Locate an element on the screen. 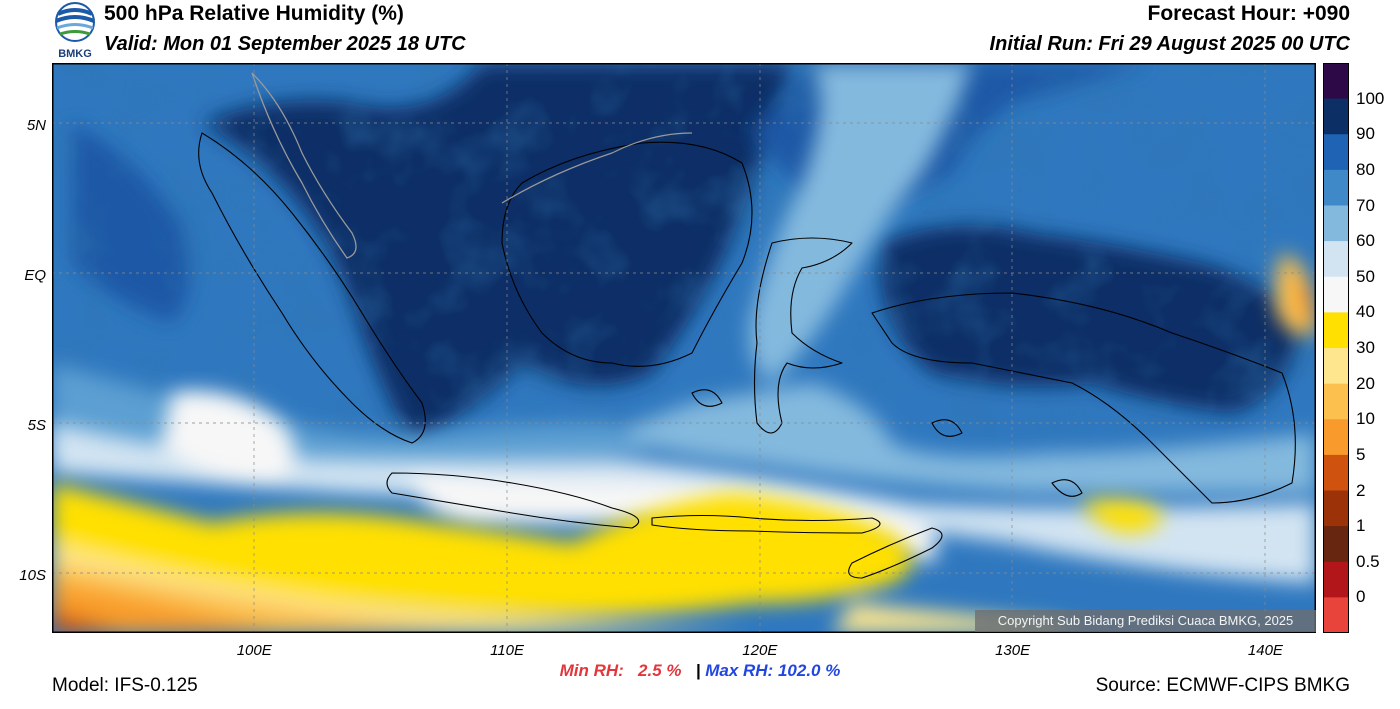 This screenshot has height=709, width=1400. colorbar-tick-label: 0.5 is located at coordinates (1368, 561).